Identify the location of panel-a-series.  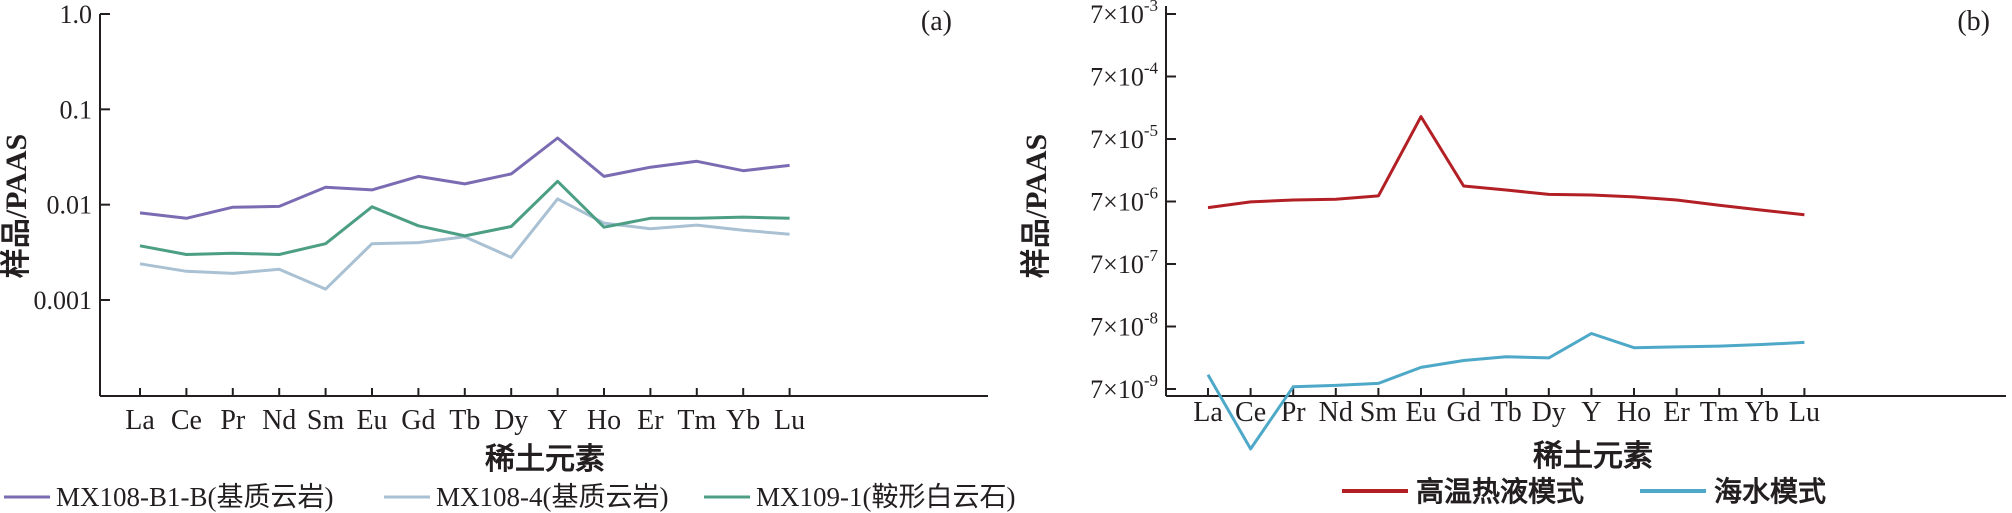
(464, 213).